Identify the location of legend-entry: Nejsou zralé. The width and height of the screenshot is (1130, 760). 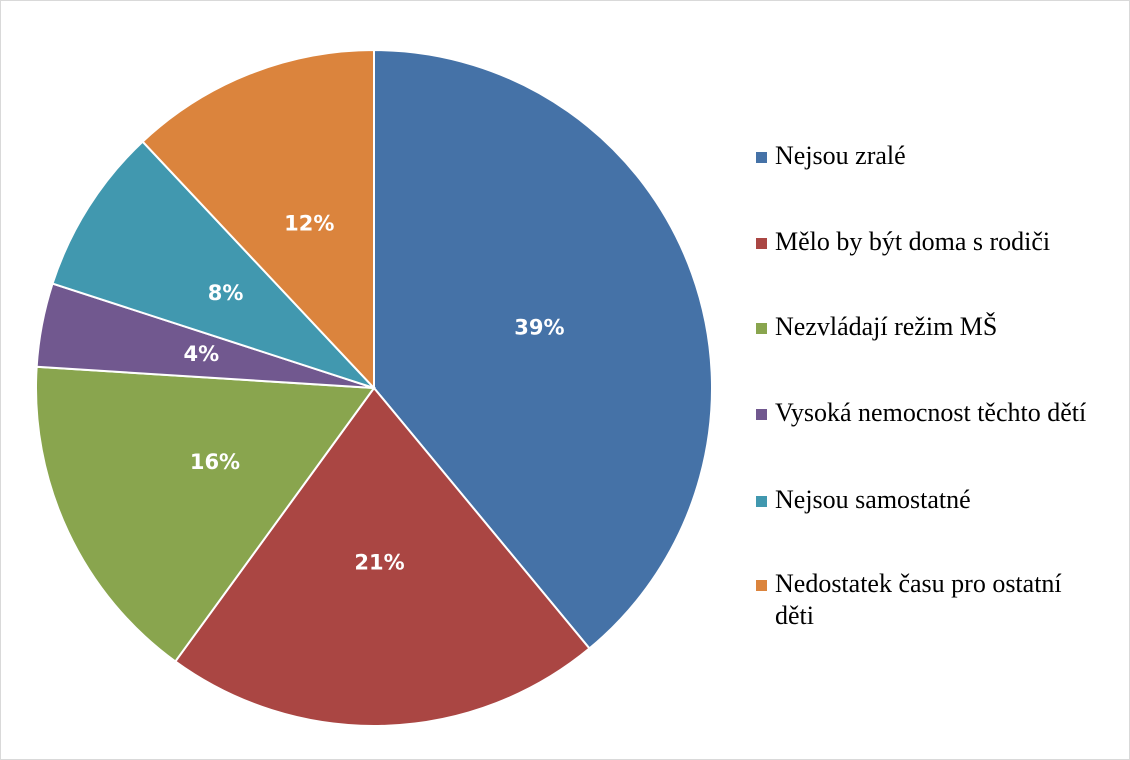
(936, 156).